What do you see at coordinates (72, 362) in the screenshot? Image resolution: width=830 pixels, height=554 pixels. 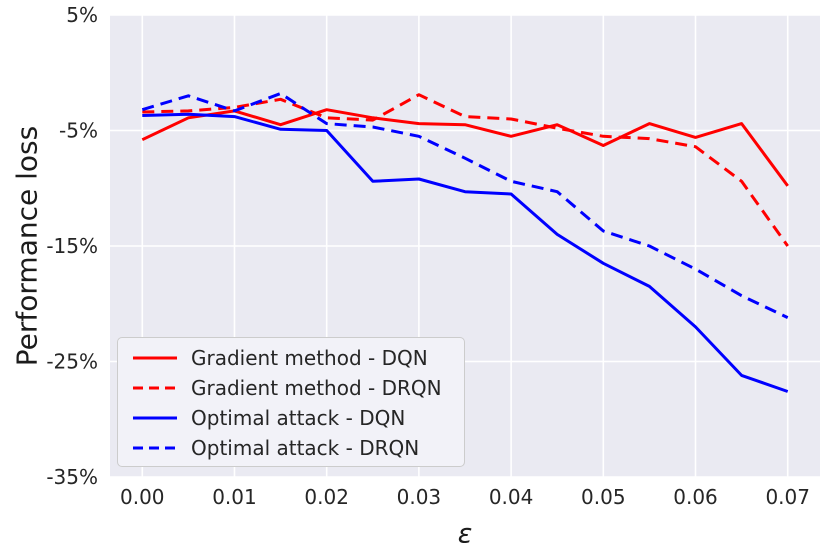 I see `y-tick-label: -25%` at bounding box center [72, 362].